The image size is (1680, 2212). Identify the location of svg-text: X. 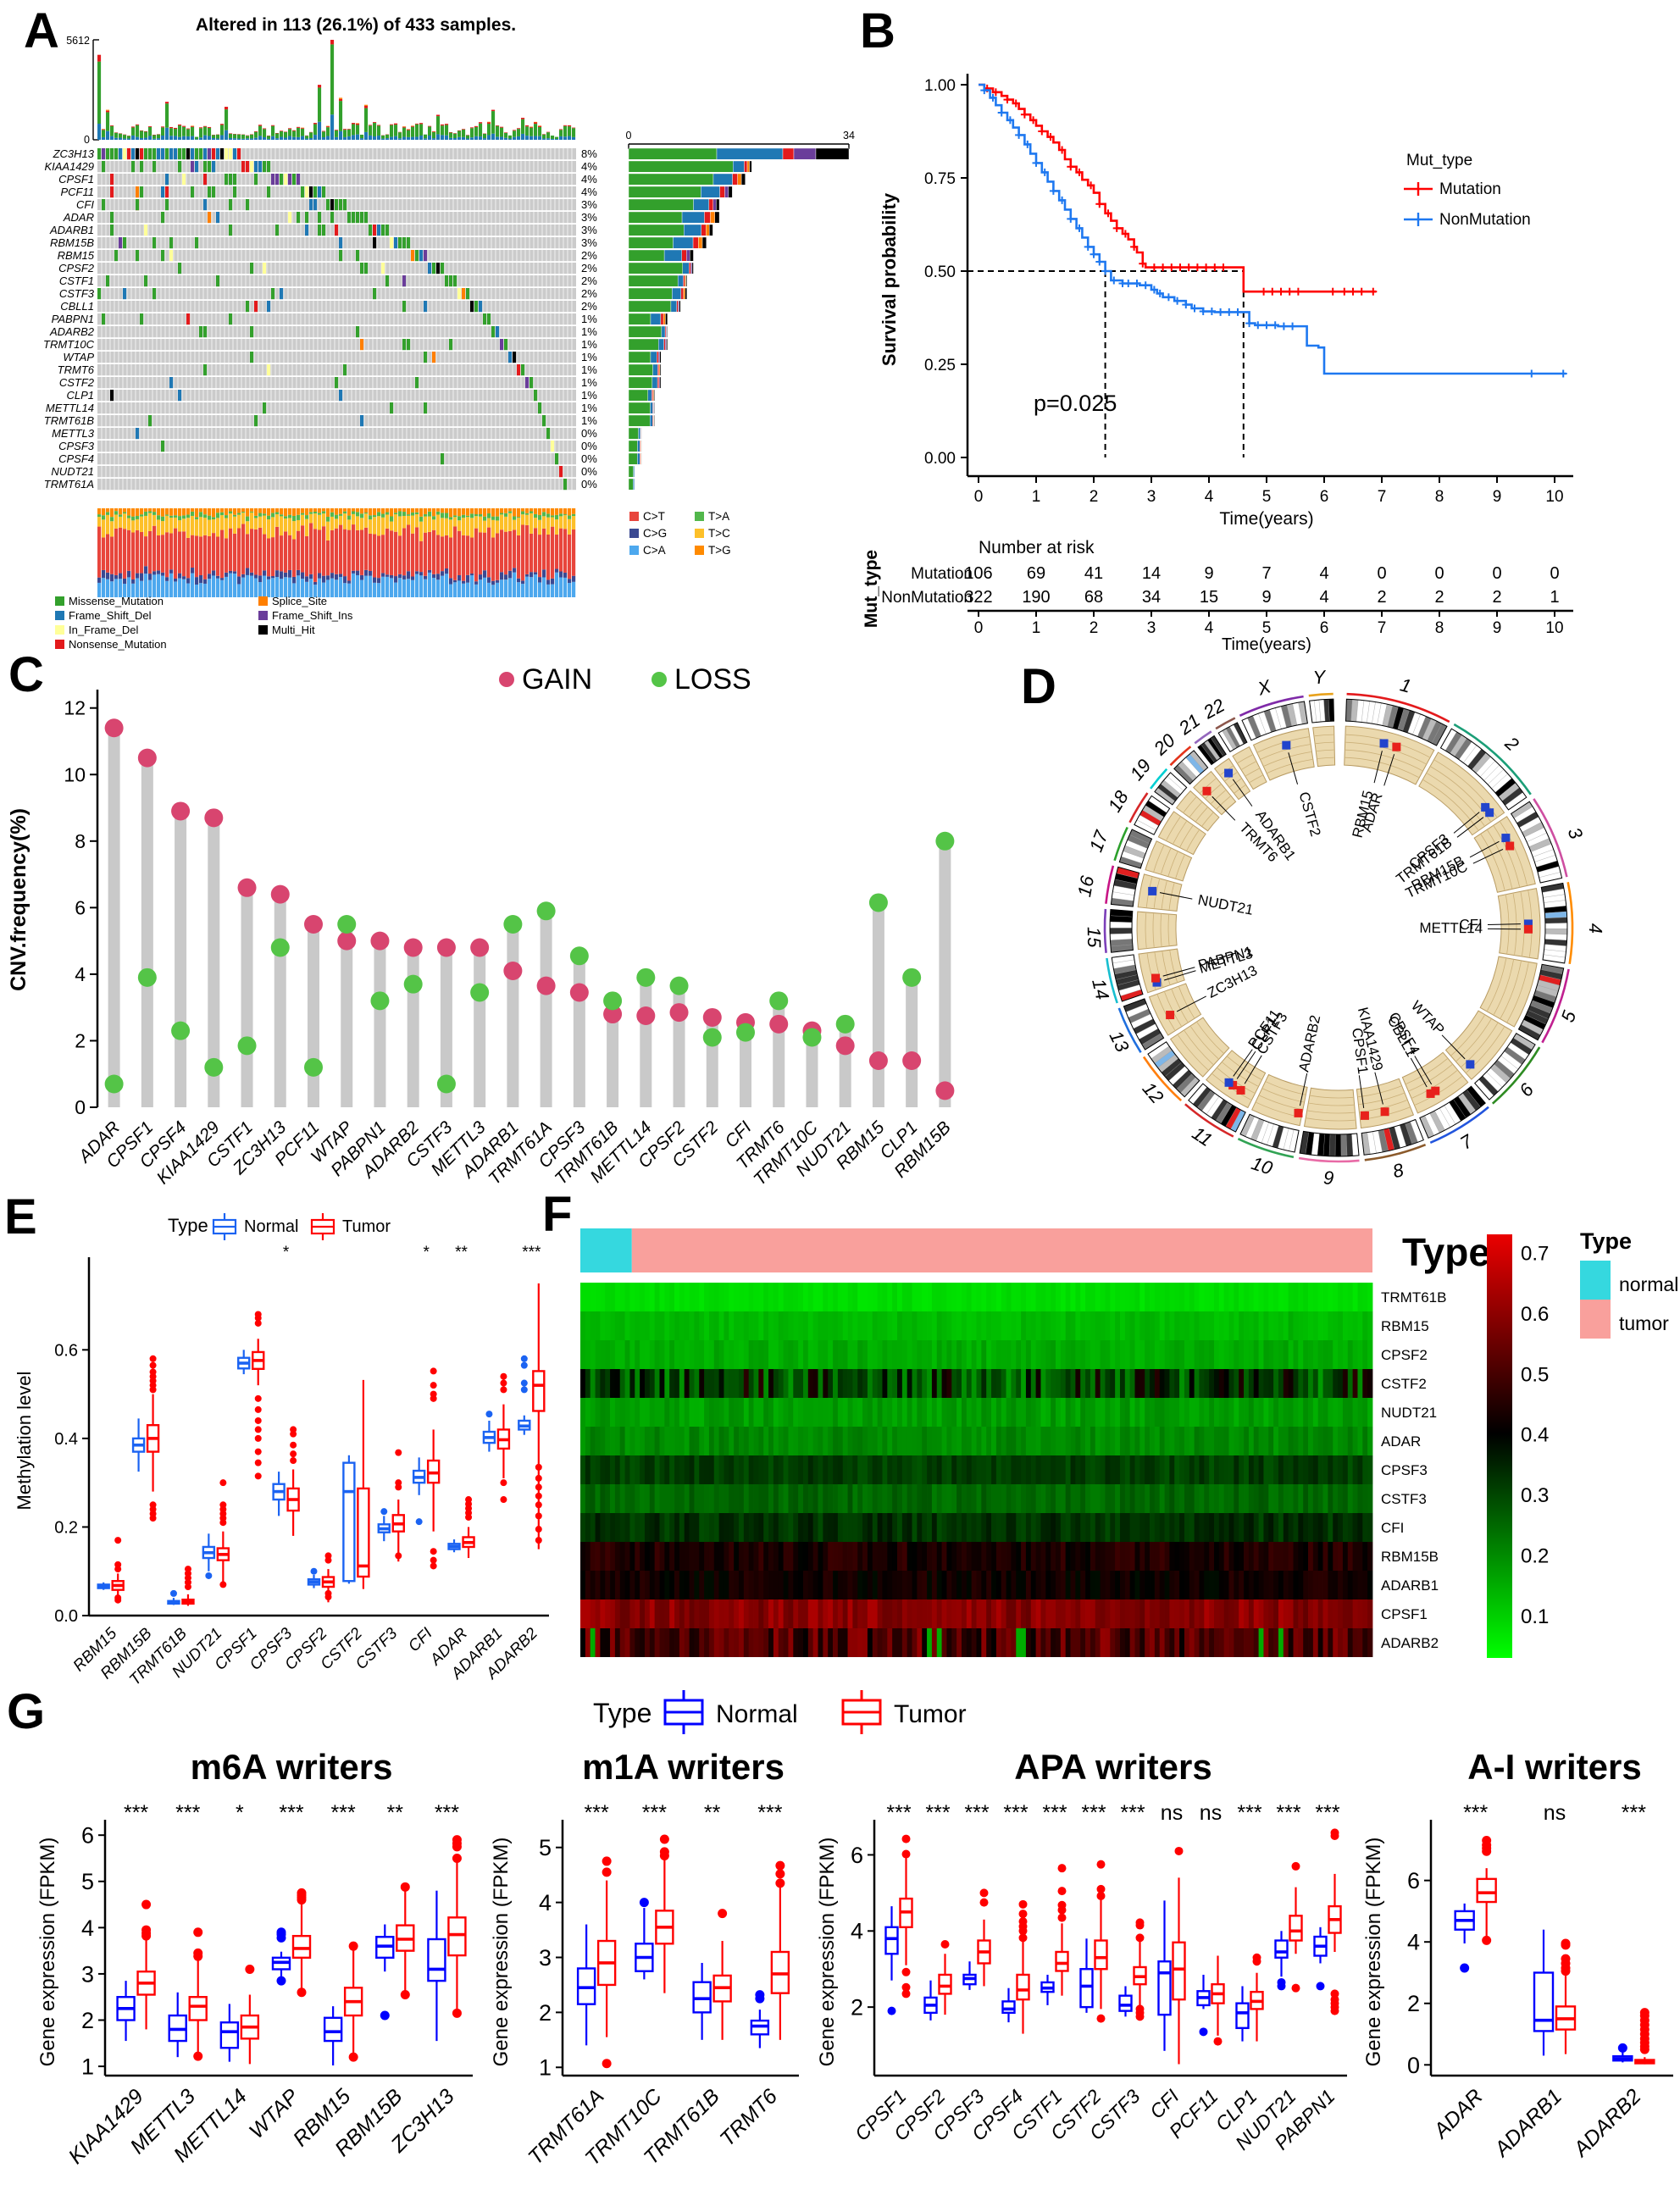
(1265, 688).